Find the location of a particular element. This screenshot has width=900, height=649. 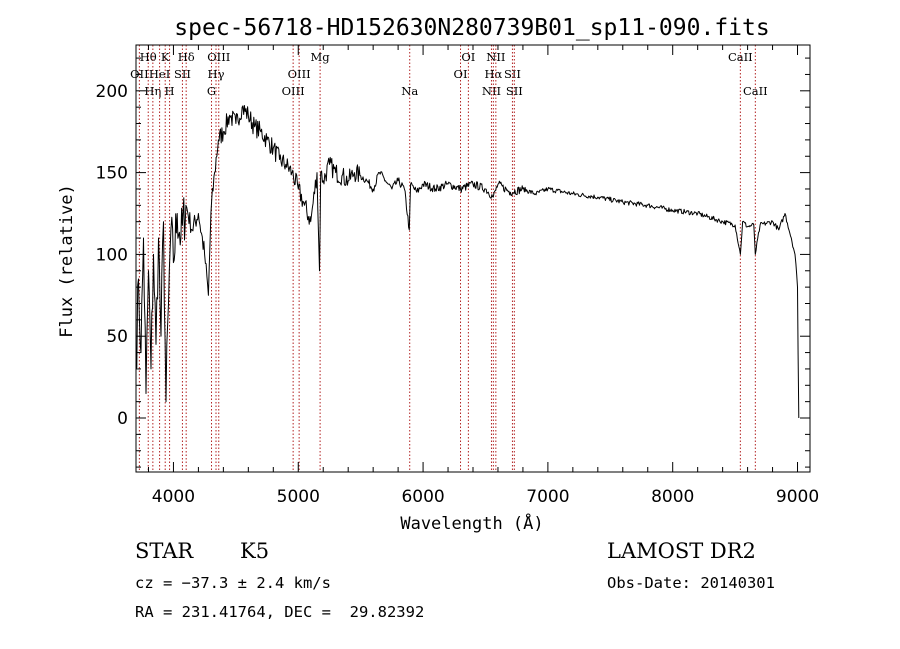

object-class: STAR is located at coordinates (164, 551).